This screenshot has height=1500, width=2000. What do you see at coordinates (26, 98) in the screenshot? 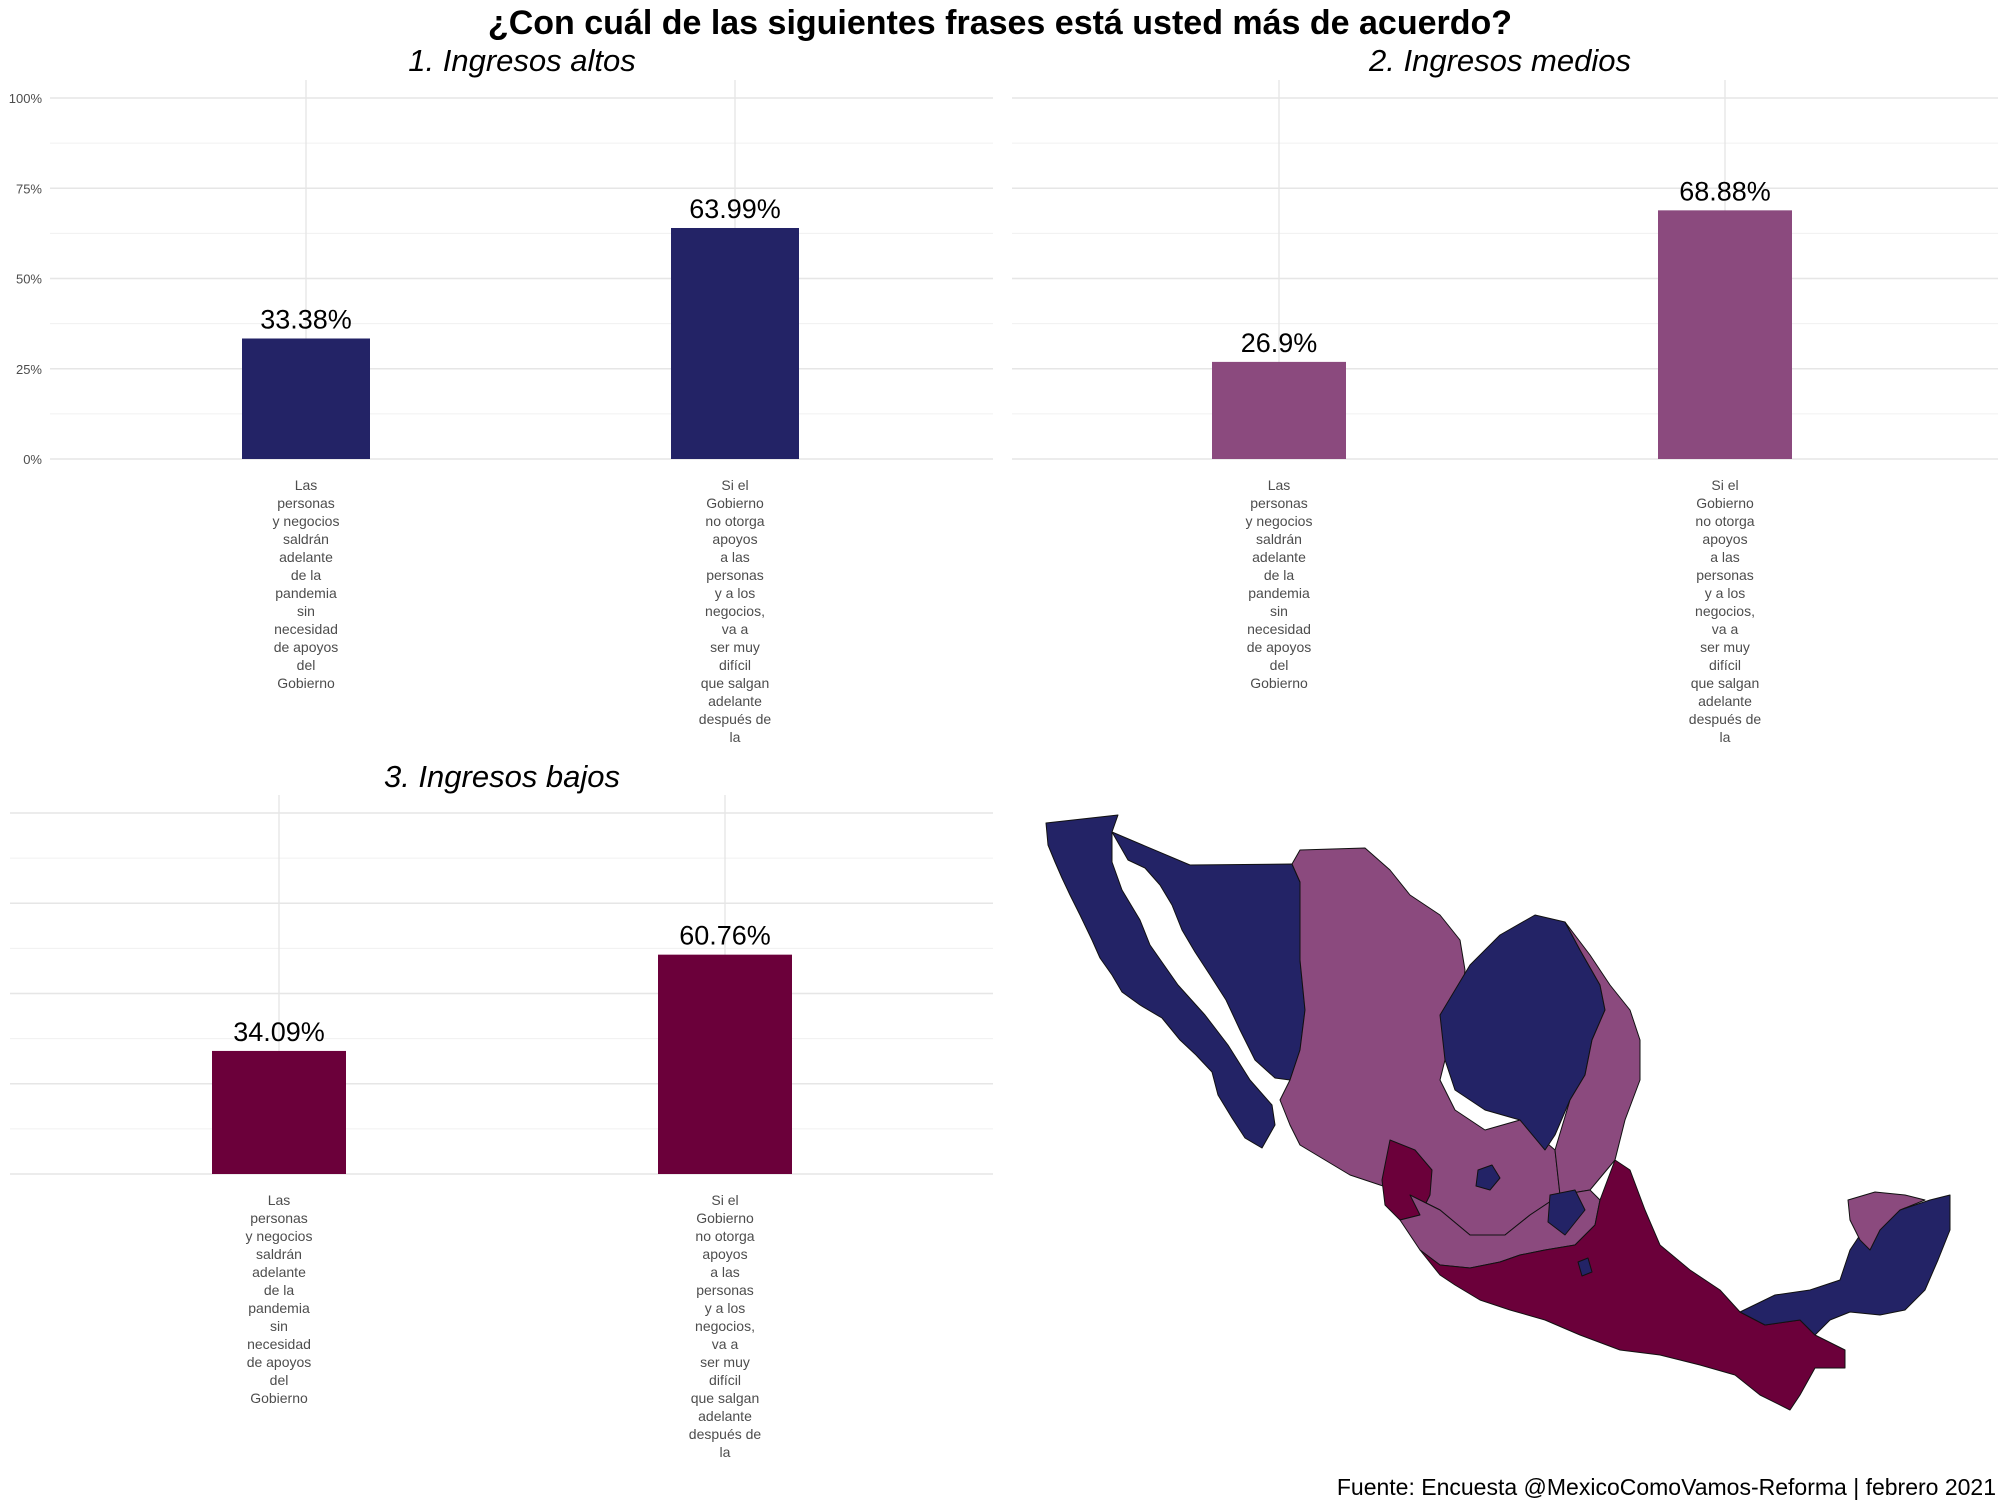
I see `y-tick-label: 100%` at bounding box center [26, 98].